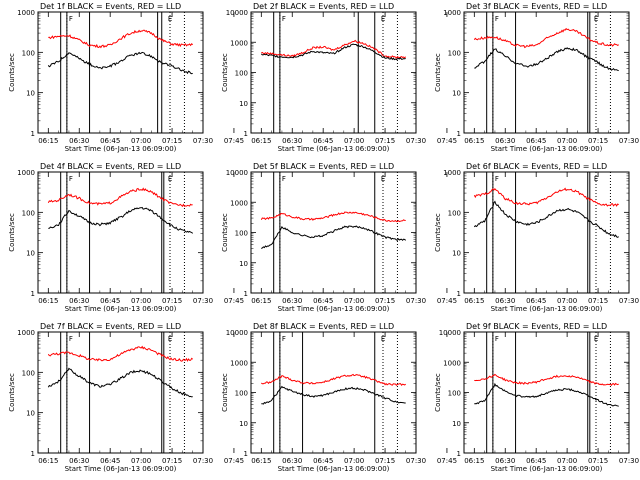 The height and width of the screenshot is (480, 640). Describe the element at coordinates (110, 326) in the screenshot. I see `panel-title: Det 7f BLACK = Events, RED = LLD` at that location.